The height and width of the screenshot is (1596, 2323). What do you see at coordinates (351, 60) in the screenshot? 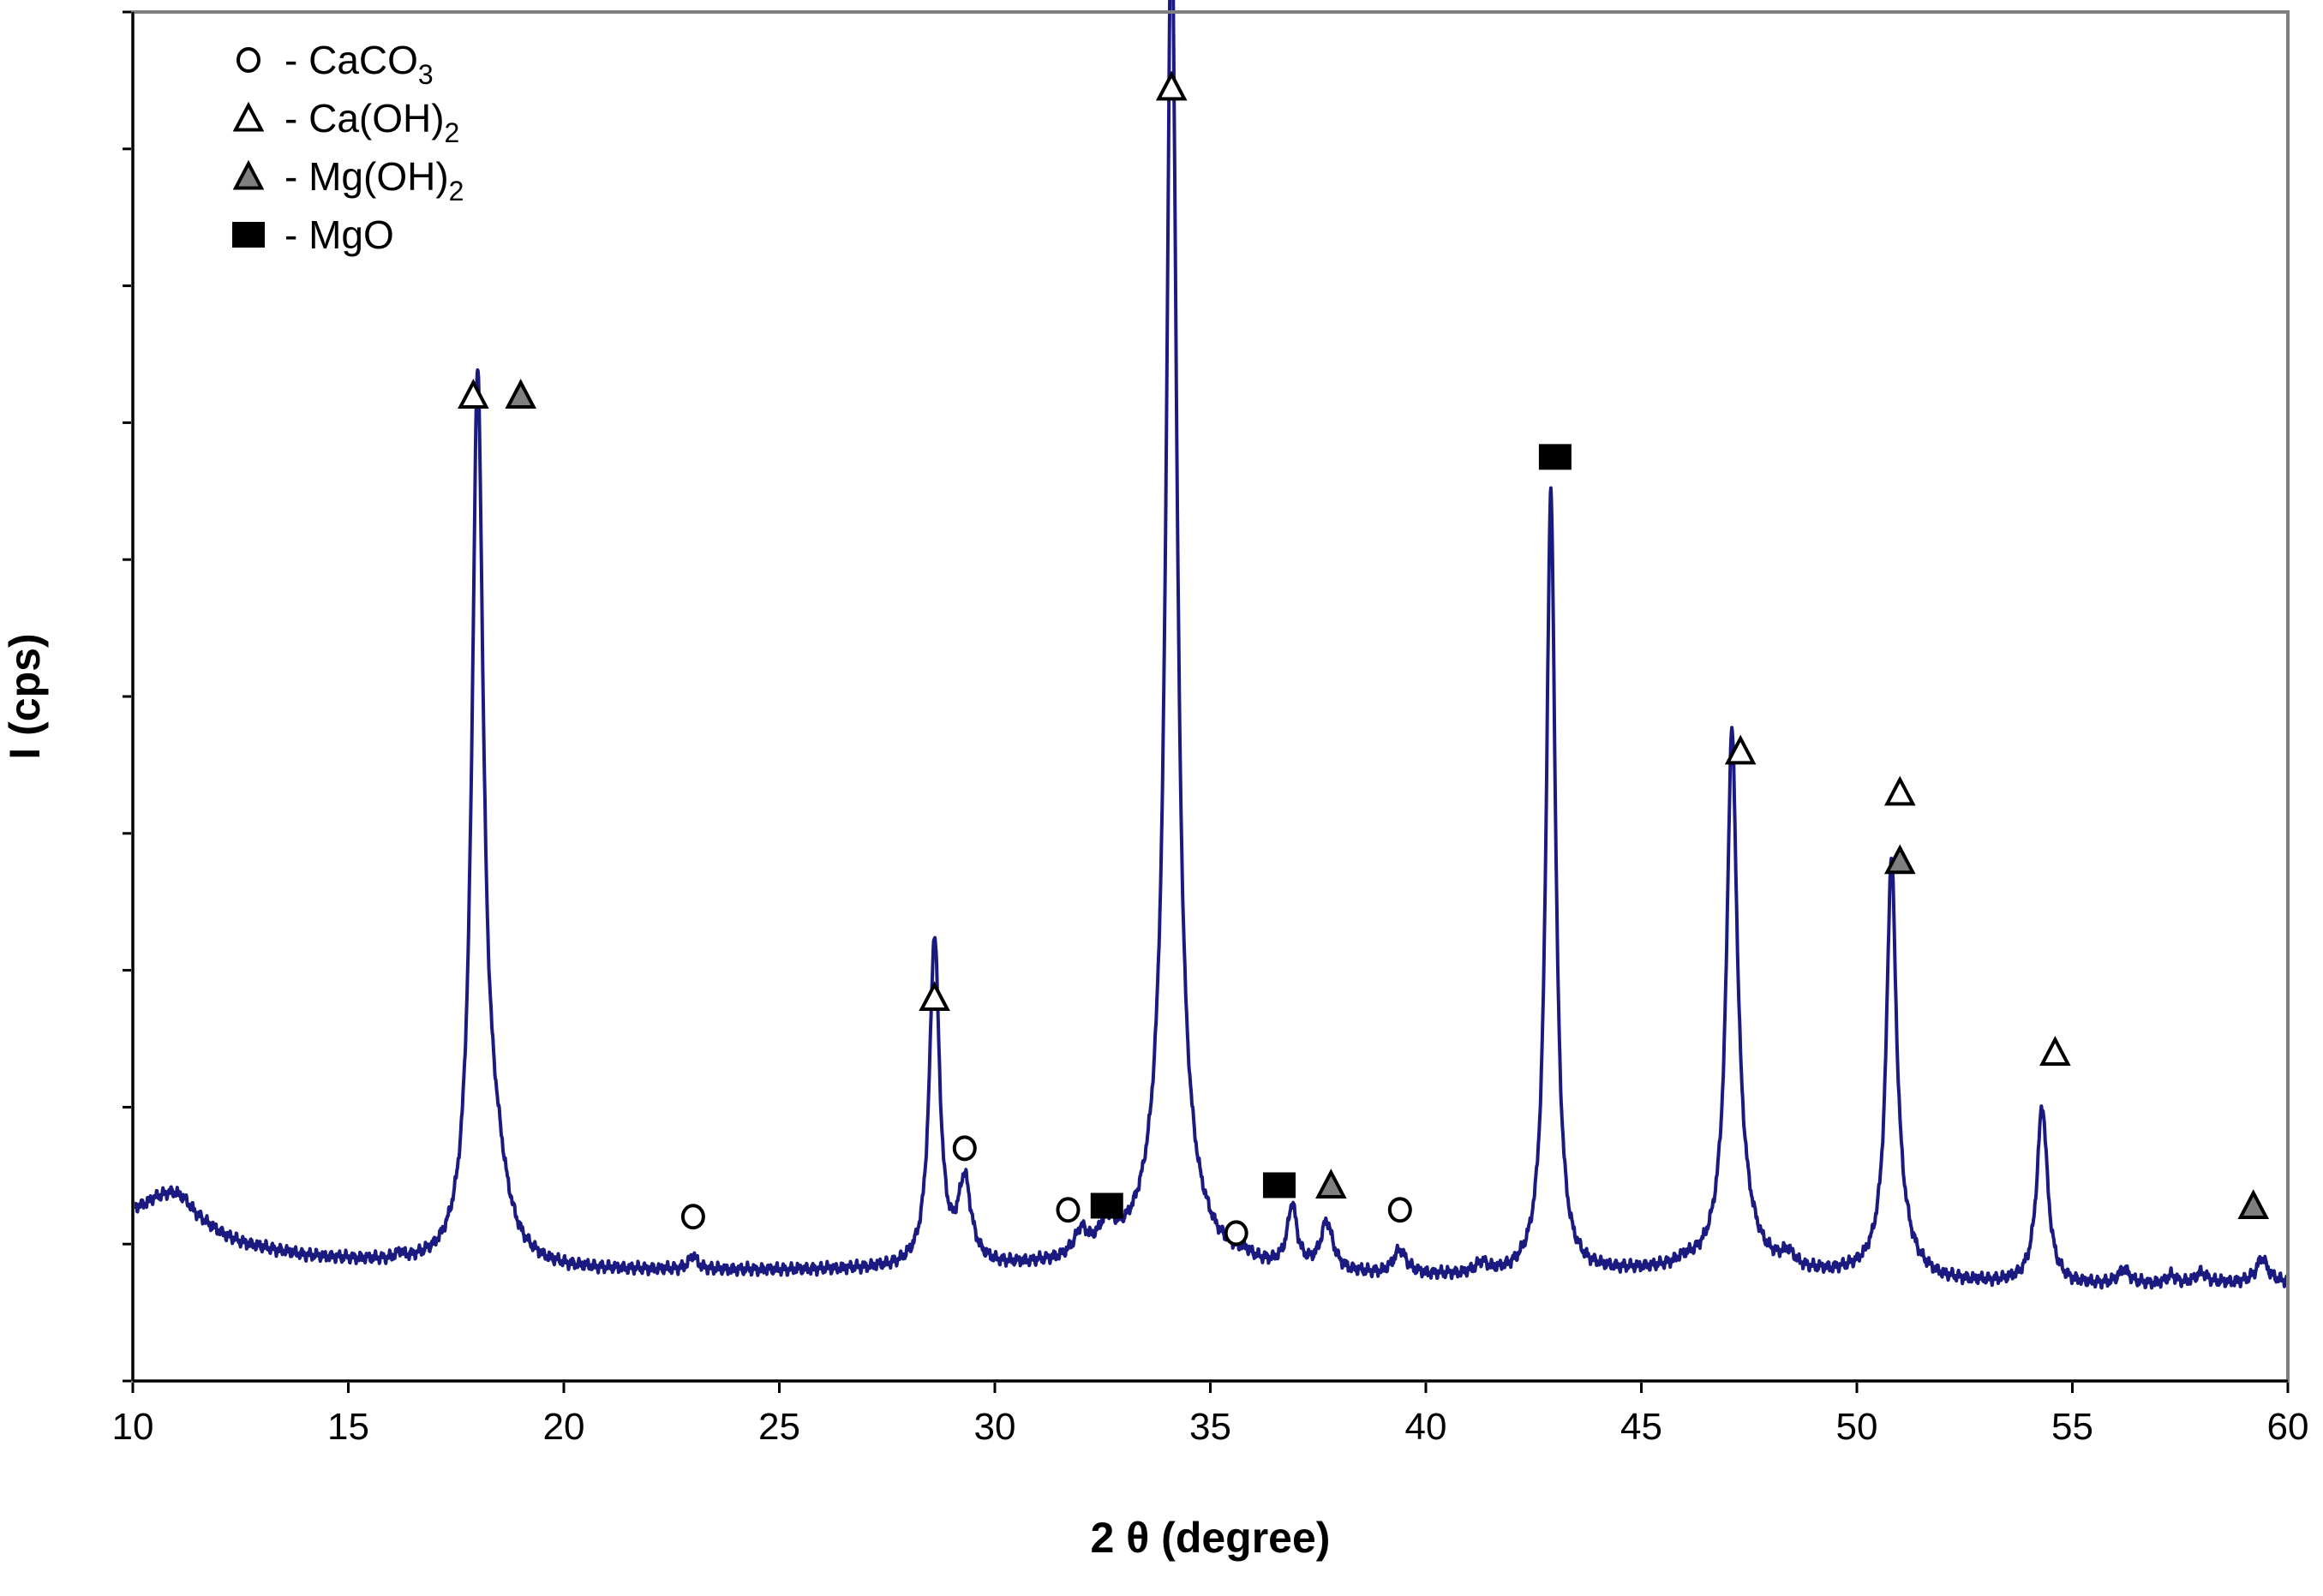
I see `legend-label-main: - CaCO` at bounding box center [351, 60].